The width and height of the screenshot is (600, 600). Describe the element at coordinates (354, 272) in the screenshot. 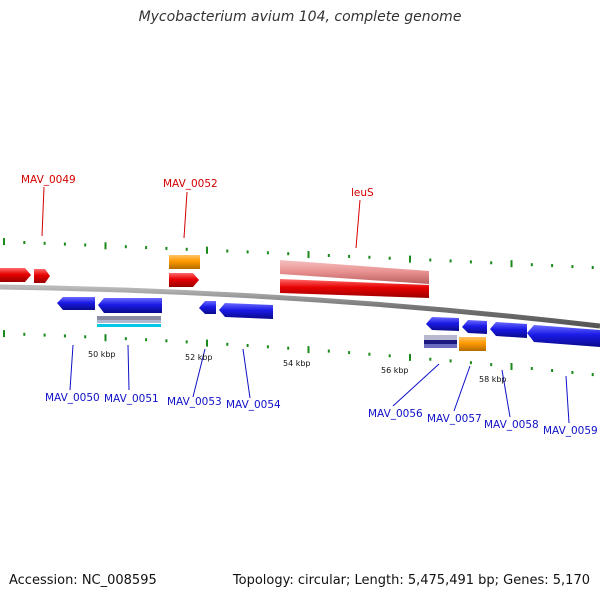

I see `gene-leuS-highlight` at that location.